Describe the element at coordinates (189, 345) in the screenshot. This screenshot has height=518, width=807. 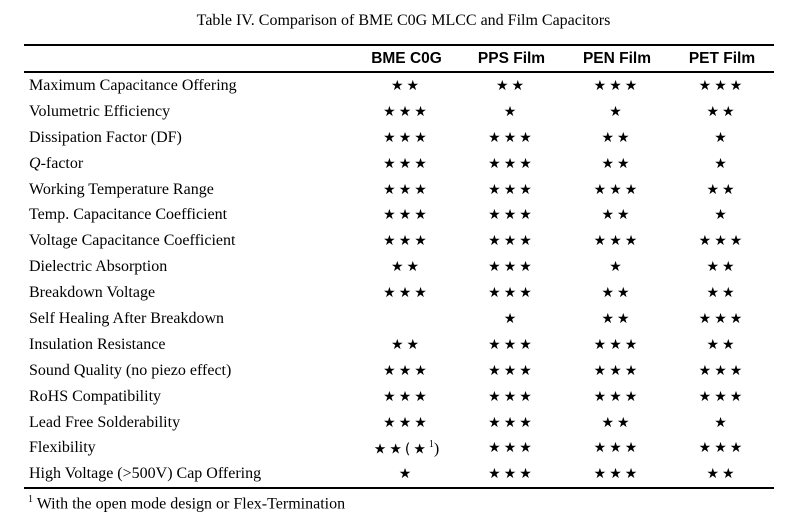
I see `row-label: Insulation Resistance` at that location.